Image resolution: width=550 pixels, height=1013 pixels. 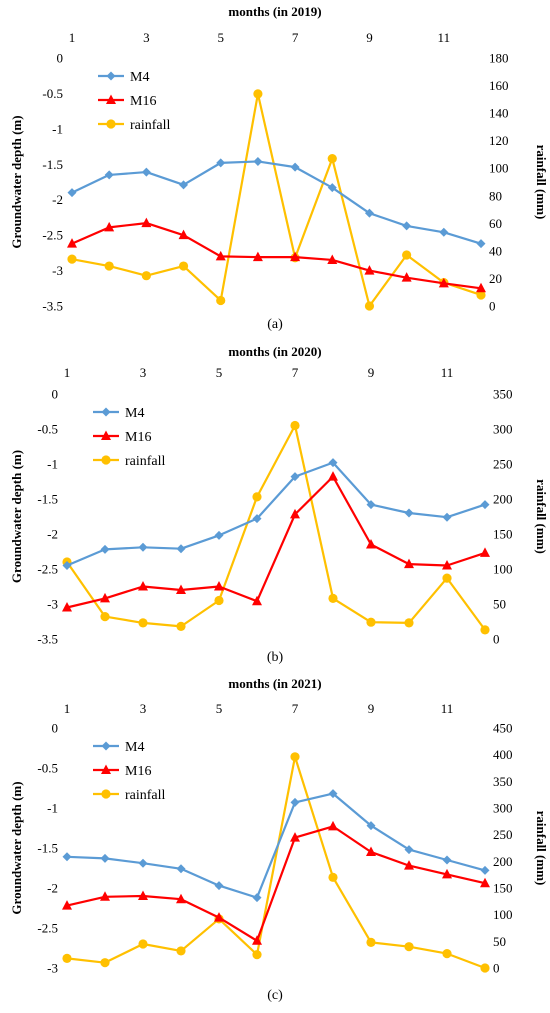 I want to click on y-axis-title: Groundwater depth (m), so click(x=16, y=181).